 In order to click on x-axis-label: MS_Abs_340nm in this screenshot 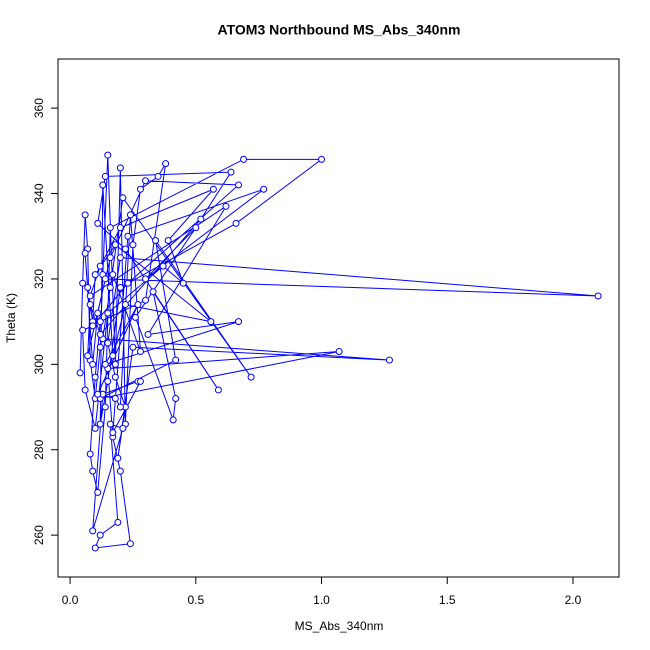, I will do `click(339, 626)`.